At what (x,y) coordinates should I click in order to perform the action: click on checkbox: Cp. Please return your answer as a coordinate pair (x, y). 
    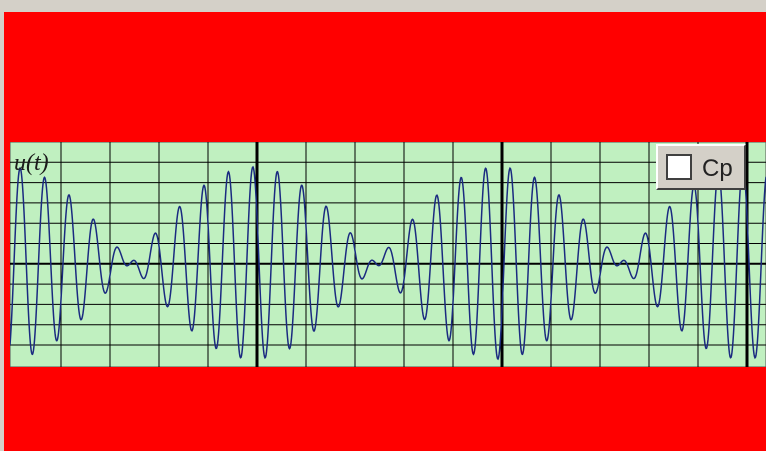
    Looking at the image, I should click on (701, 167).